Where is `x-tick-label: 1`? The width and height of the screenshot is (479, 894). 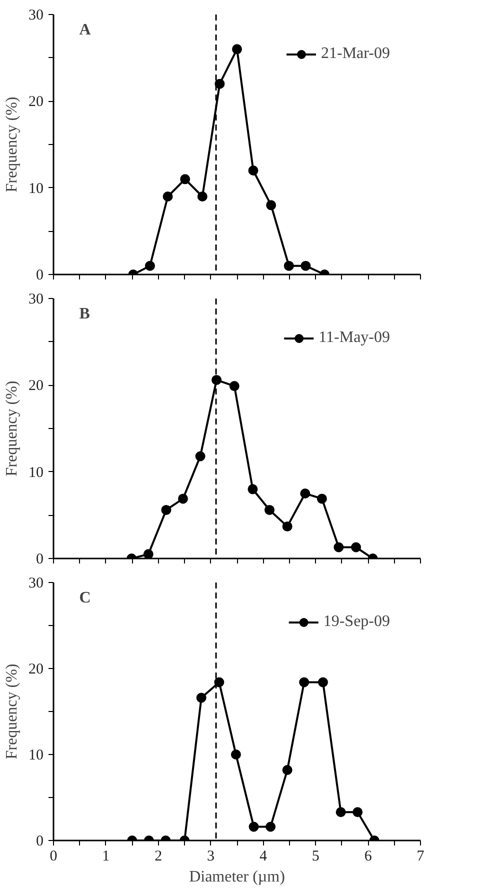 x-tick-label: 1 is located at coordinates (106, 856).